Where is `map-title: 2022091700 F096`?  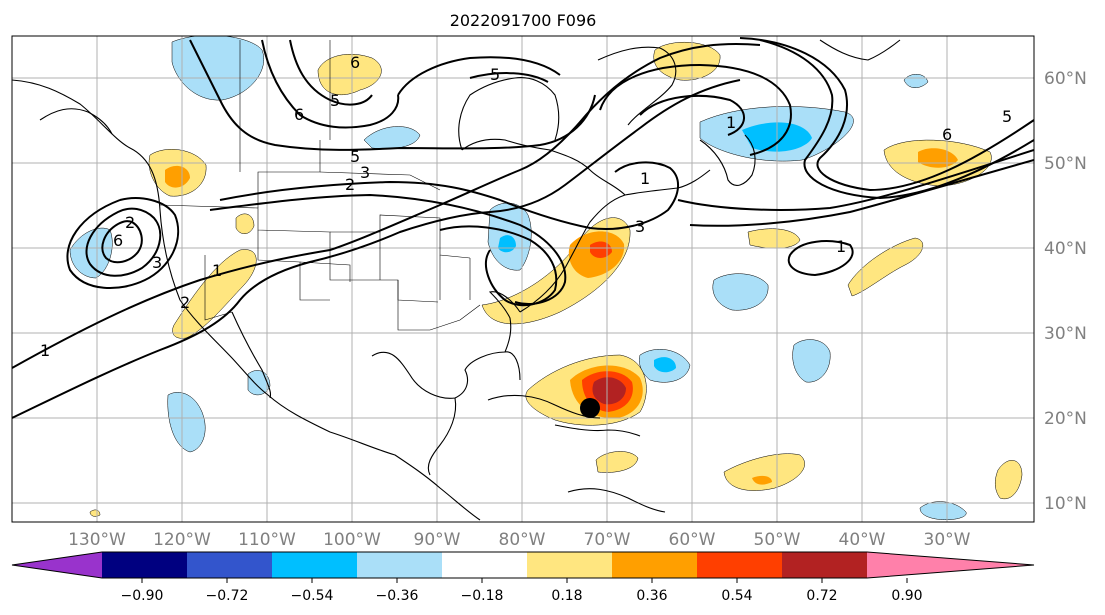
map-title: 2022091700 F096 is located at coordinates (523, 20).